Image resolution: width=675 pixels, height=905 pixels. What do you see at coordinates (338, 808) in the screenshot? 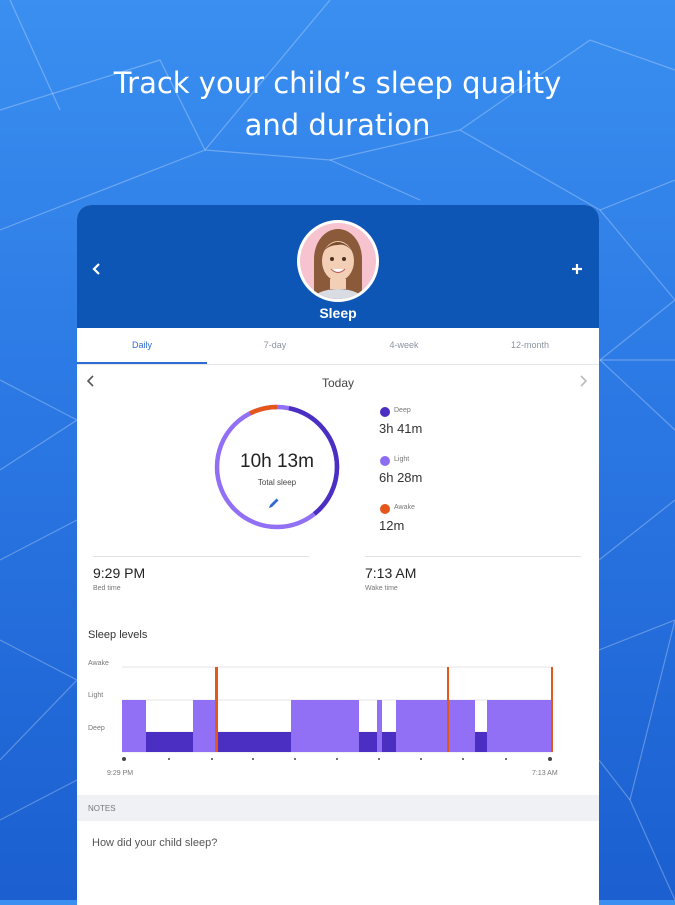
I see `notes-header: NOTES` at bounding box center [338, 808].